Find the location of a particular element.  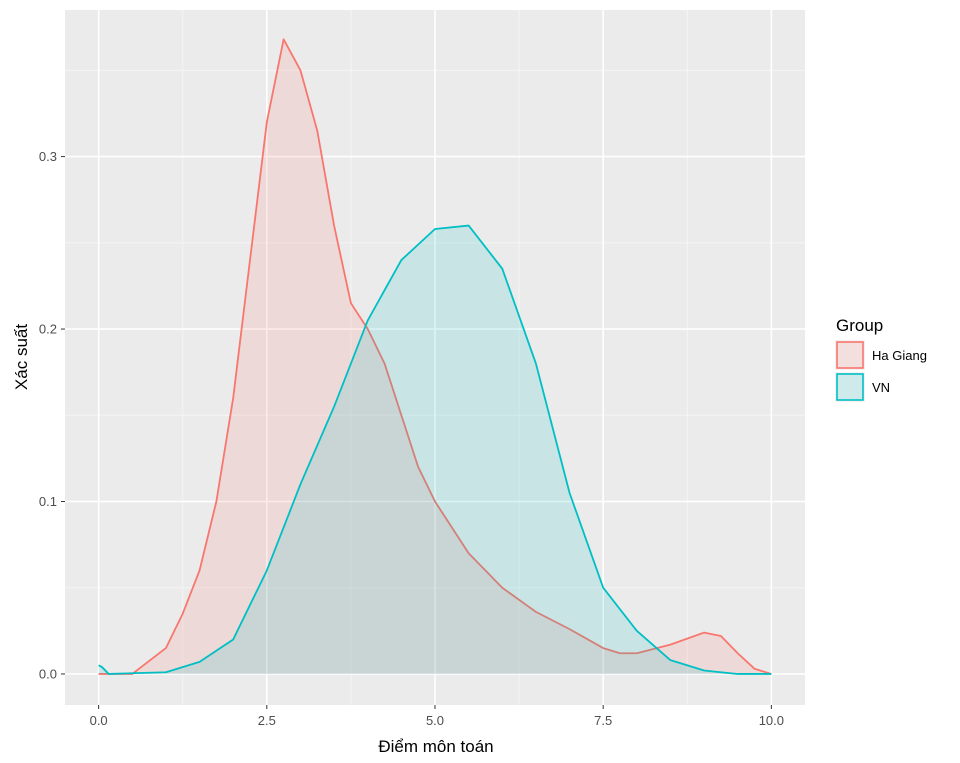

legend: Group Ha Giang VN is located at coordinates (881, 359).